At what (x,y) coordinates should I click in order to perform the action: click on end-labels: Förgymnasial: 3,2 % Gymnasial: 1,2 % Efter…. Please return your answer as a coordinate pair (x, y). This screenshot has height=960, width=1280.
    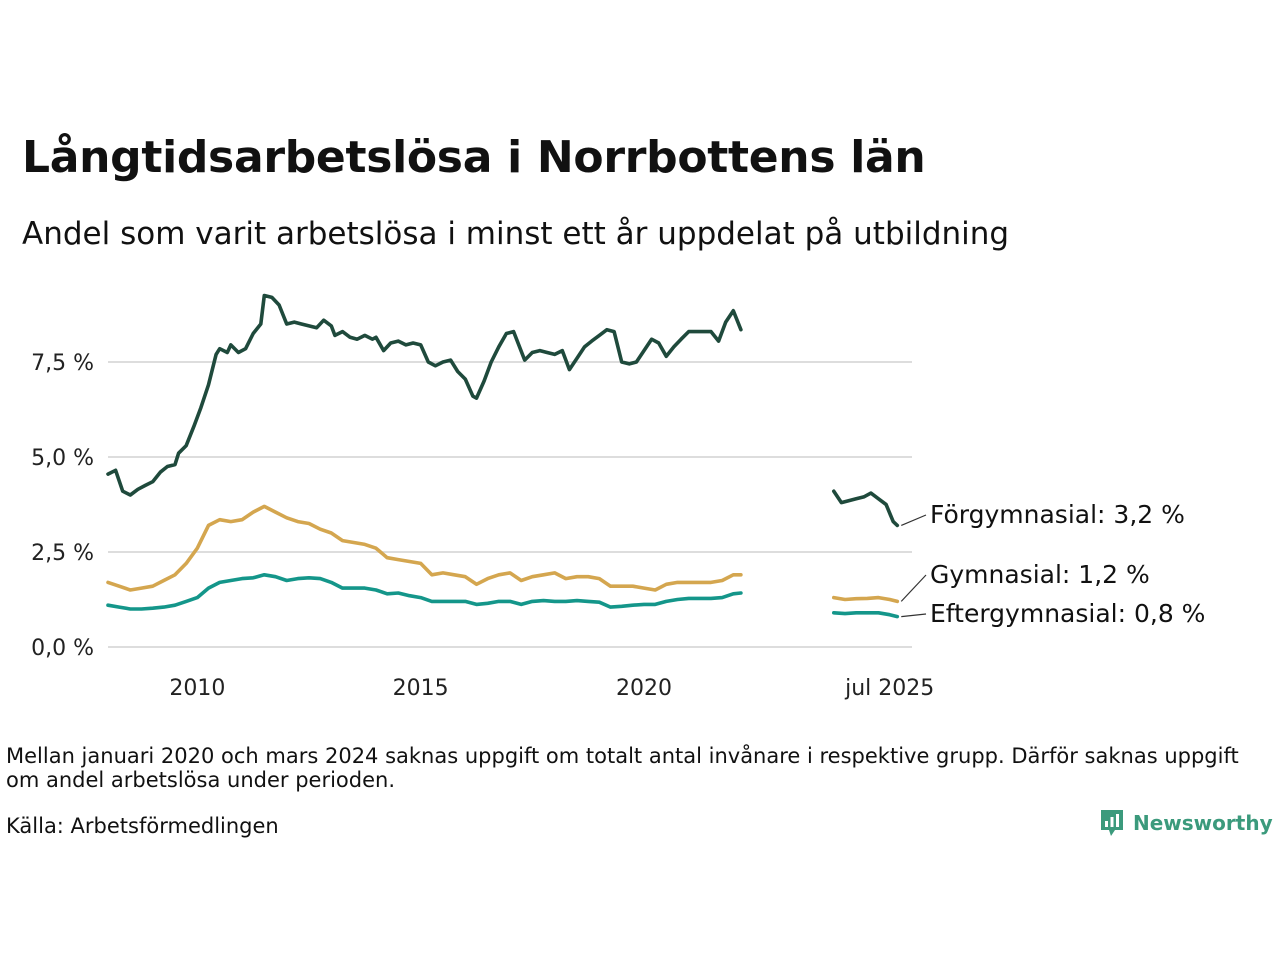
    Looking at the image, I should click on (1052, 564).